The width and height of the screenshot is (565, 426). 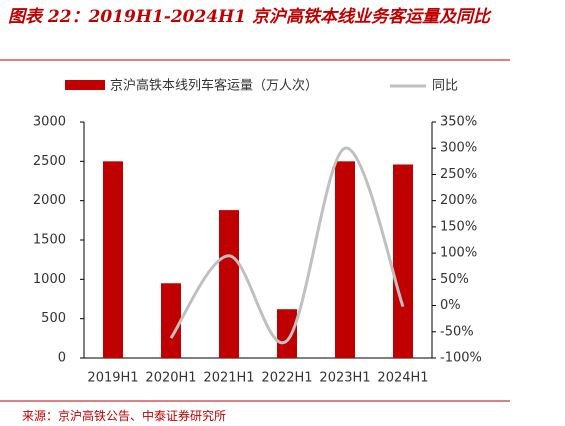 What do you see at coordinates (461, 358) in the screenshot?
I see `y2-tick-label: -100%` at bounding box center [461, 358].